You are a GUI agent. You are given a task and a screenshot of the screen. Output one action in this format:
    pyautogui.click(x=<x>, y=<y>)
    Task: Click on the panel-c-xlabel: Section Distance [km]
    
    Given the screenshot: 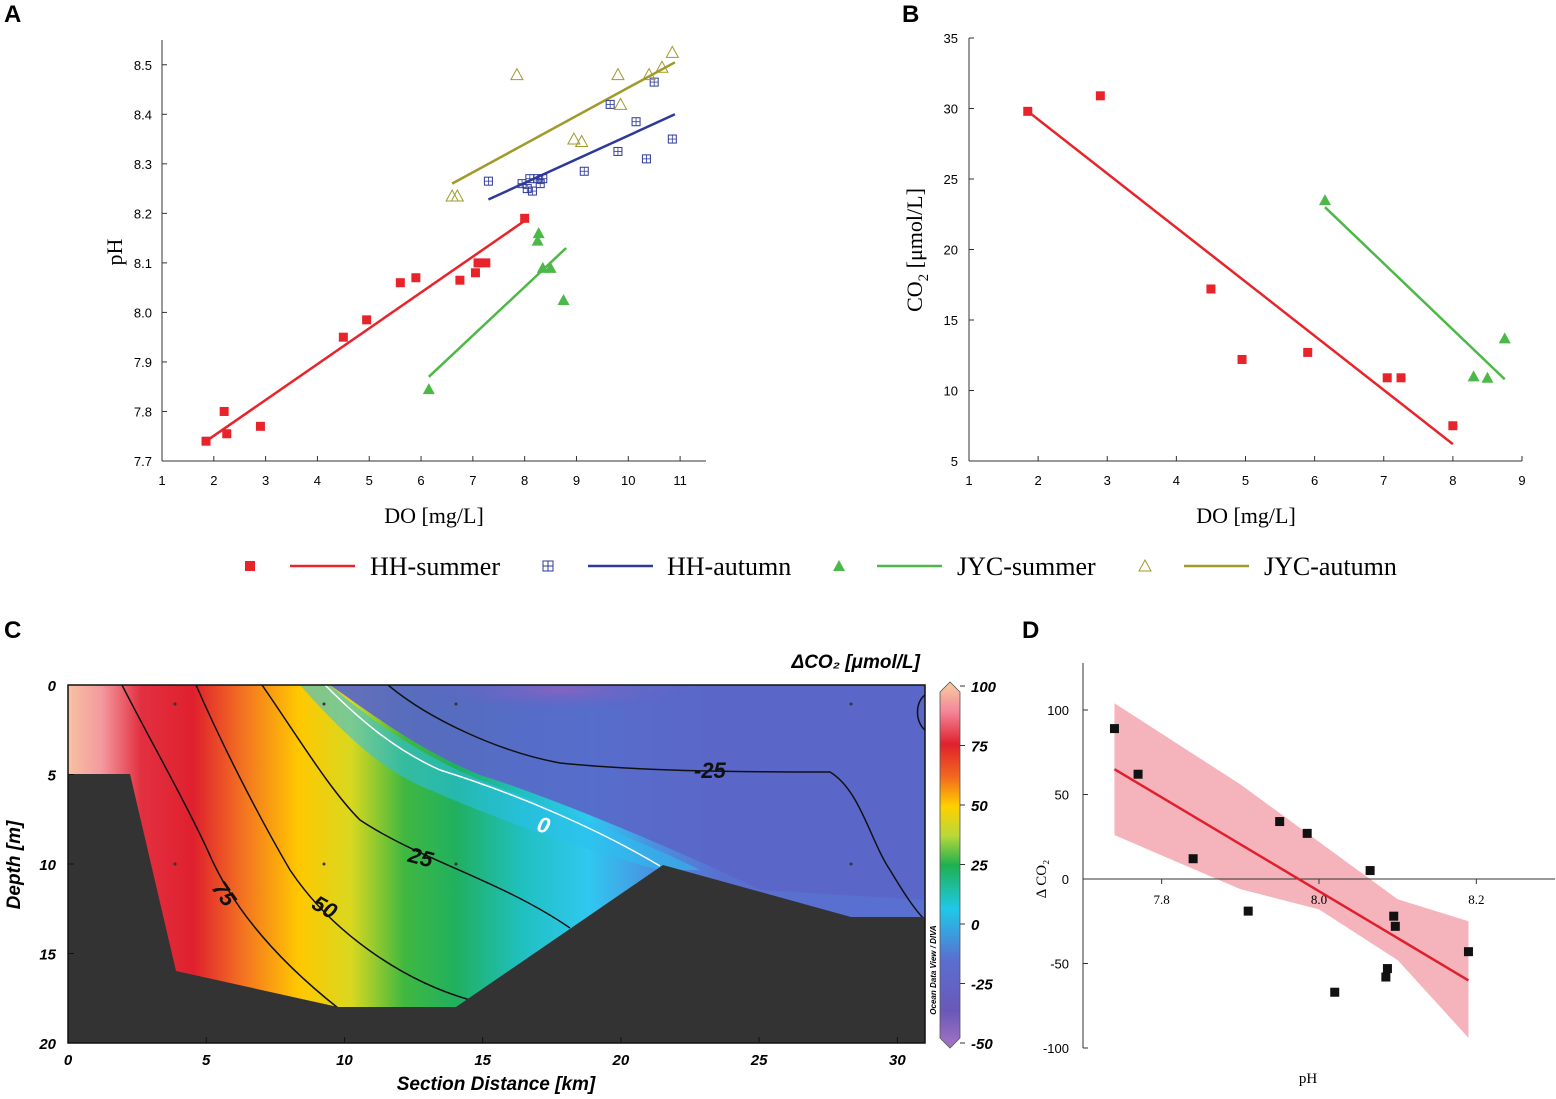 What is the action you would take?
    pyautogui.click(x=496, y=1084)
    